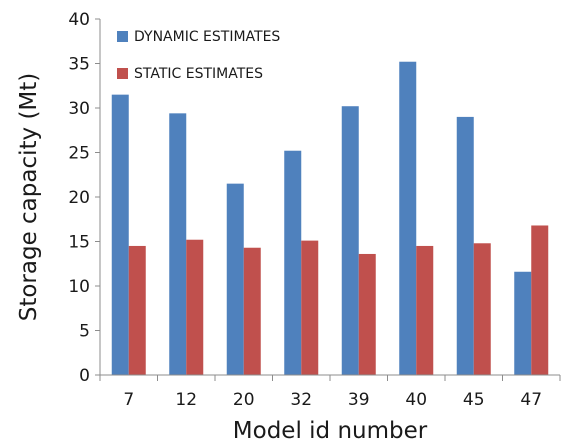  Describe the element at coordinates (79, 65) in the screenshot. I see `y-tick-label: 35` at that location.